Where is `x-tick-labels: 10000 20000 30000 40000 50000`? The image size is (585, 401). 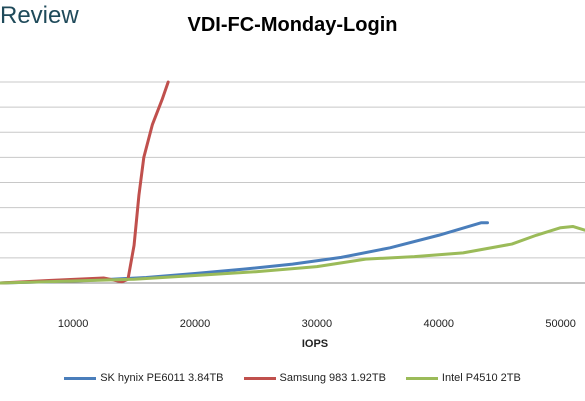 x-tick-labels: 10000 20000 30000 40000 50000 is located at coordinates (317, 324).